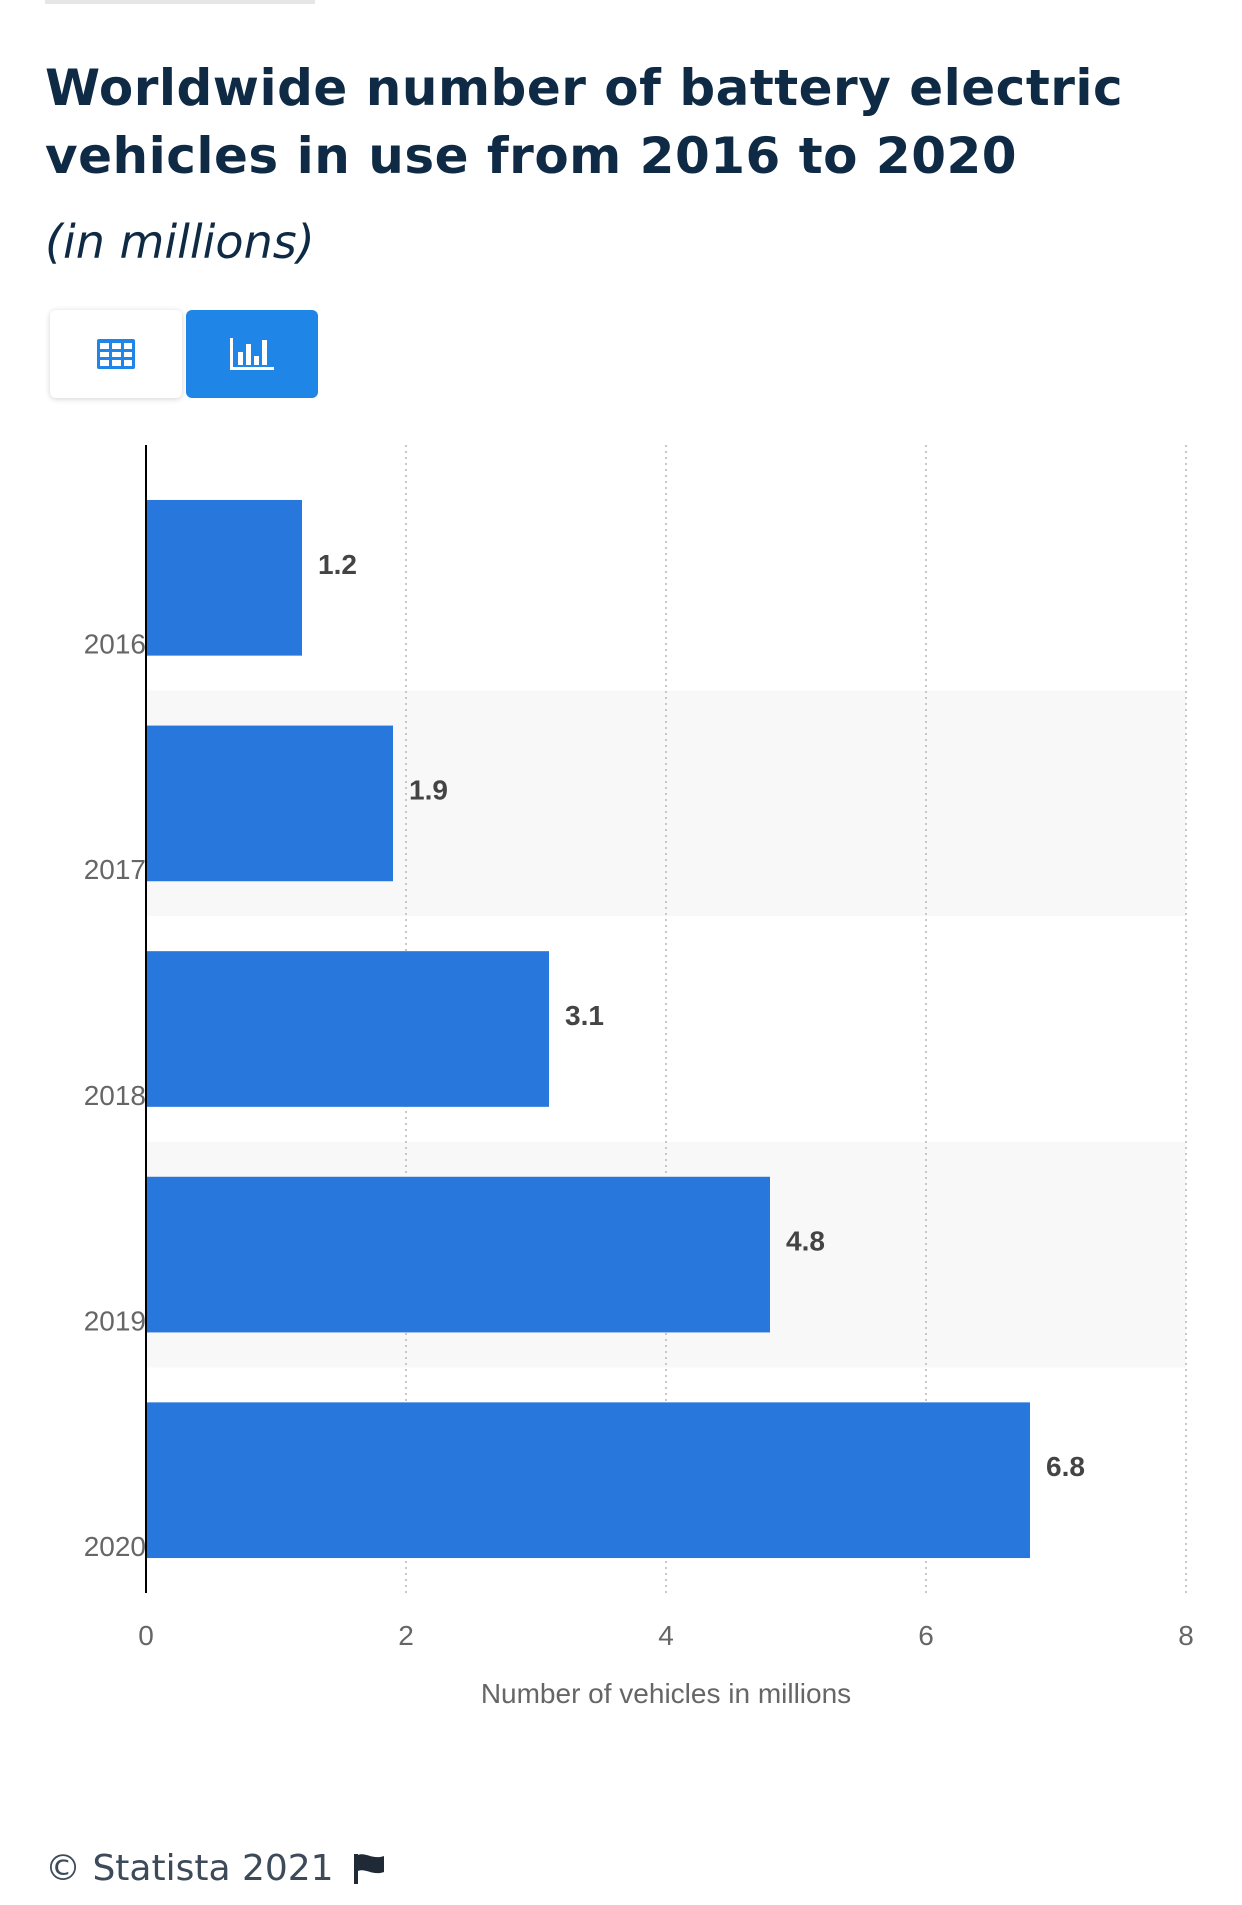 This screenshot has height=1905, width=1242. I want to click on bar-2020, so click(588, 1480).